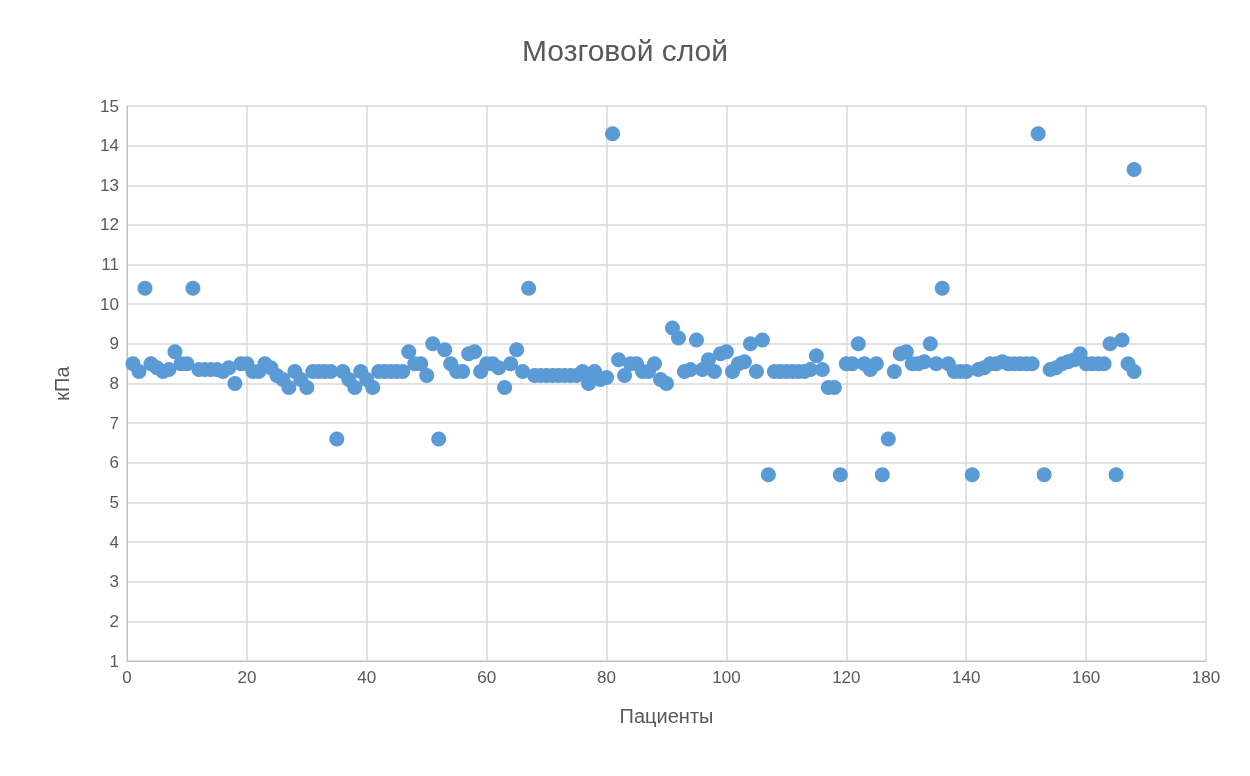 This screenshot has width=1250, height=776. What do you see at coordinates (114, 542) in the screenshot?
I see `y-tick-label: 4` at bounding box center [114, 542].